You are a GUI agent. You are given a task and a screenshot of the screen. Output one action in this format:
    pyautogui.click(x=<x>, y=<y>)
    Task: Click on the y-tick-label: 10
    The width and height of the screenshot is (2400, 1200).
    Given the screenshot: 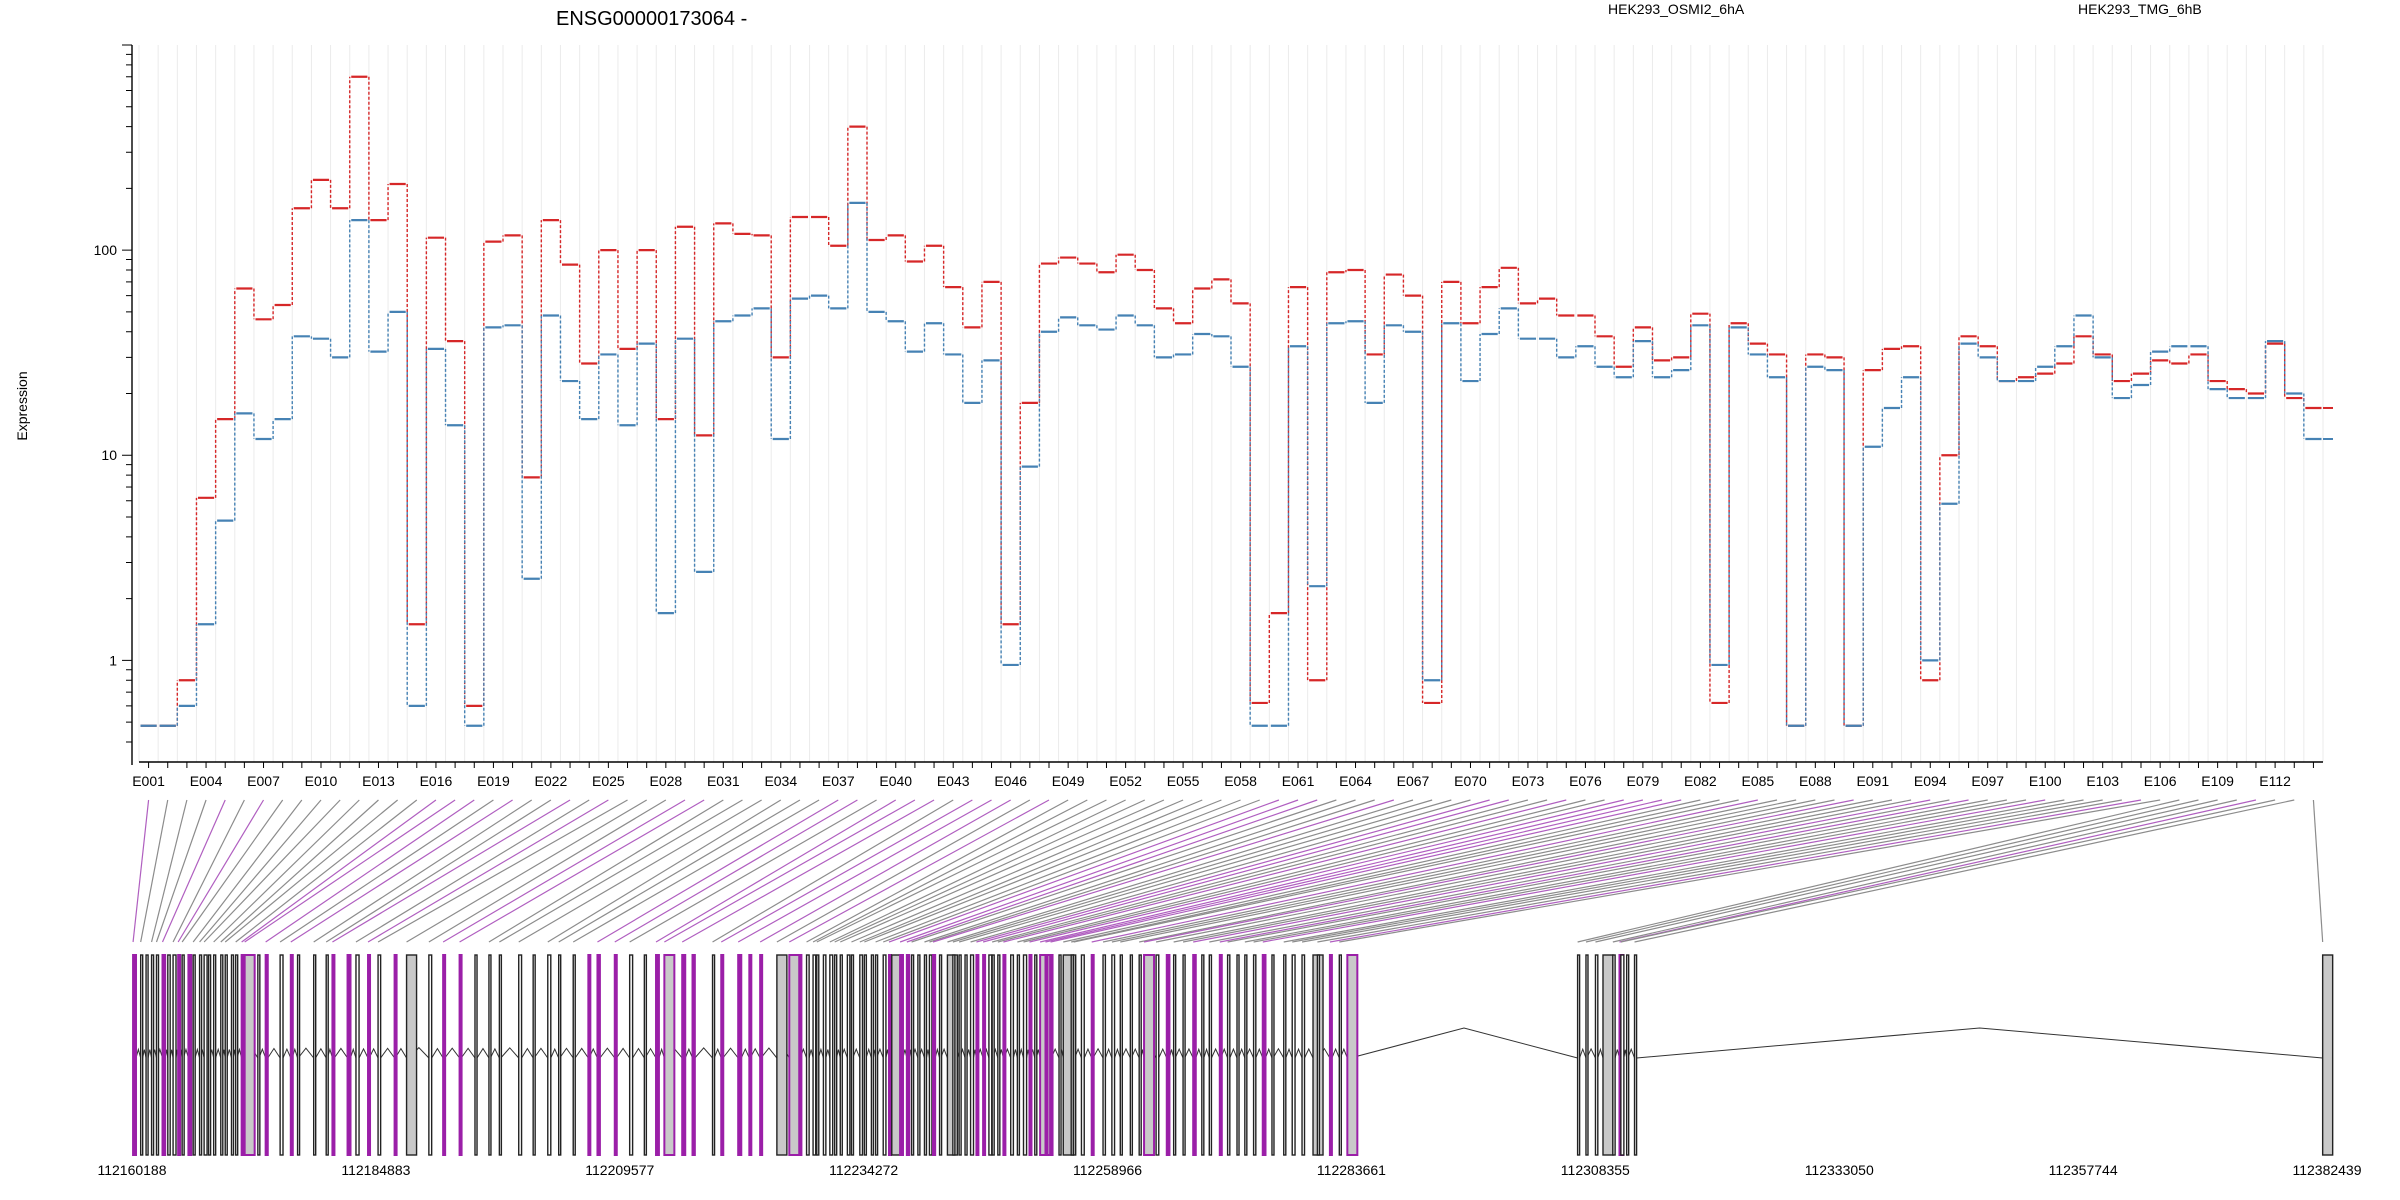 What is the action you would take?
    pyautogui.click(x=109, y=455)
    